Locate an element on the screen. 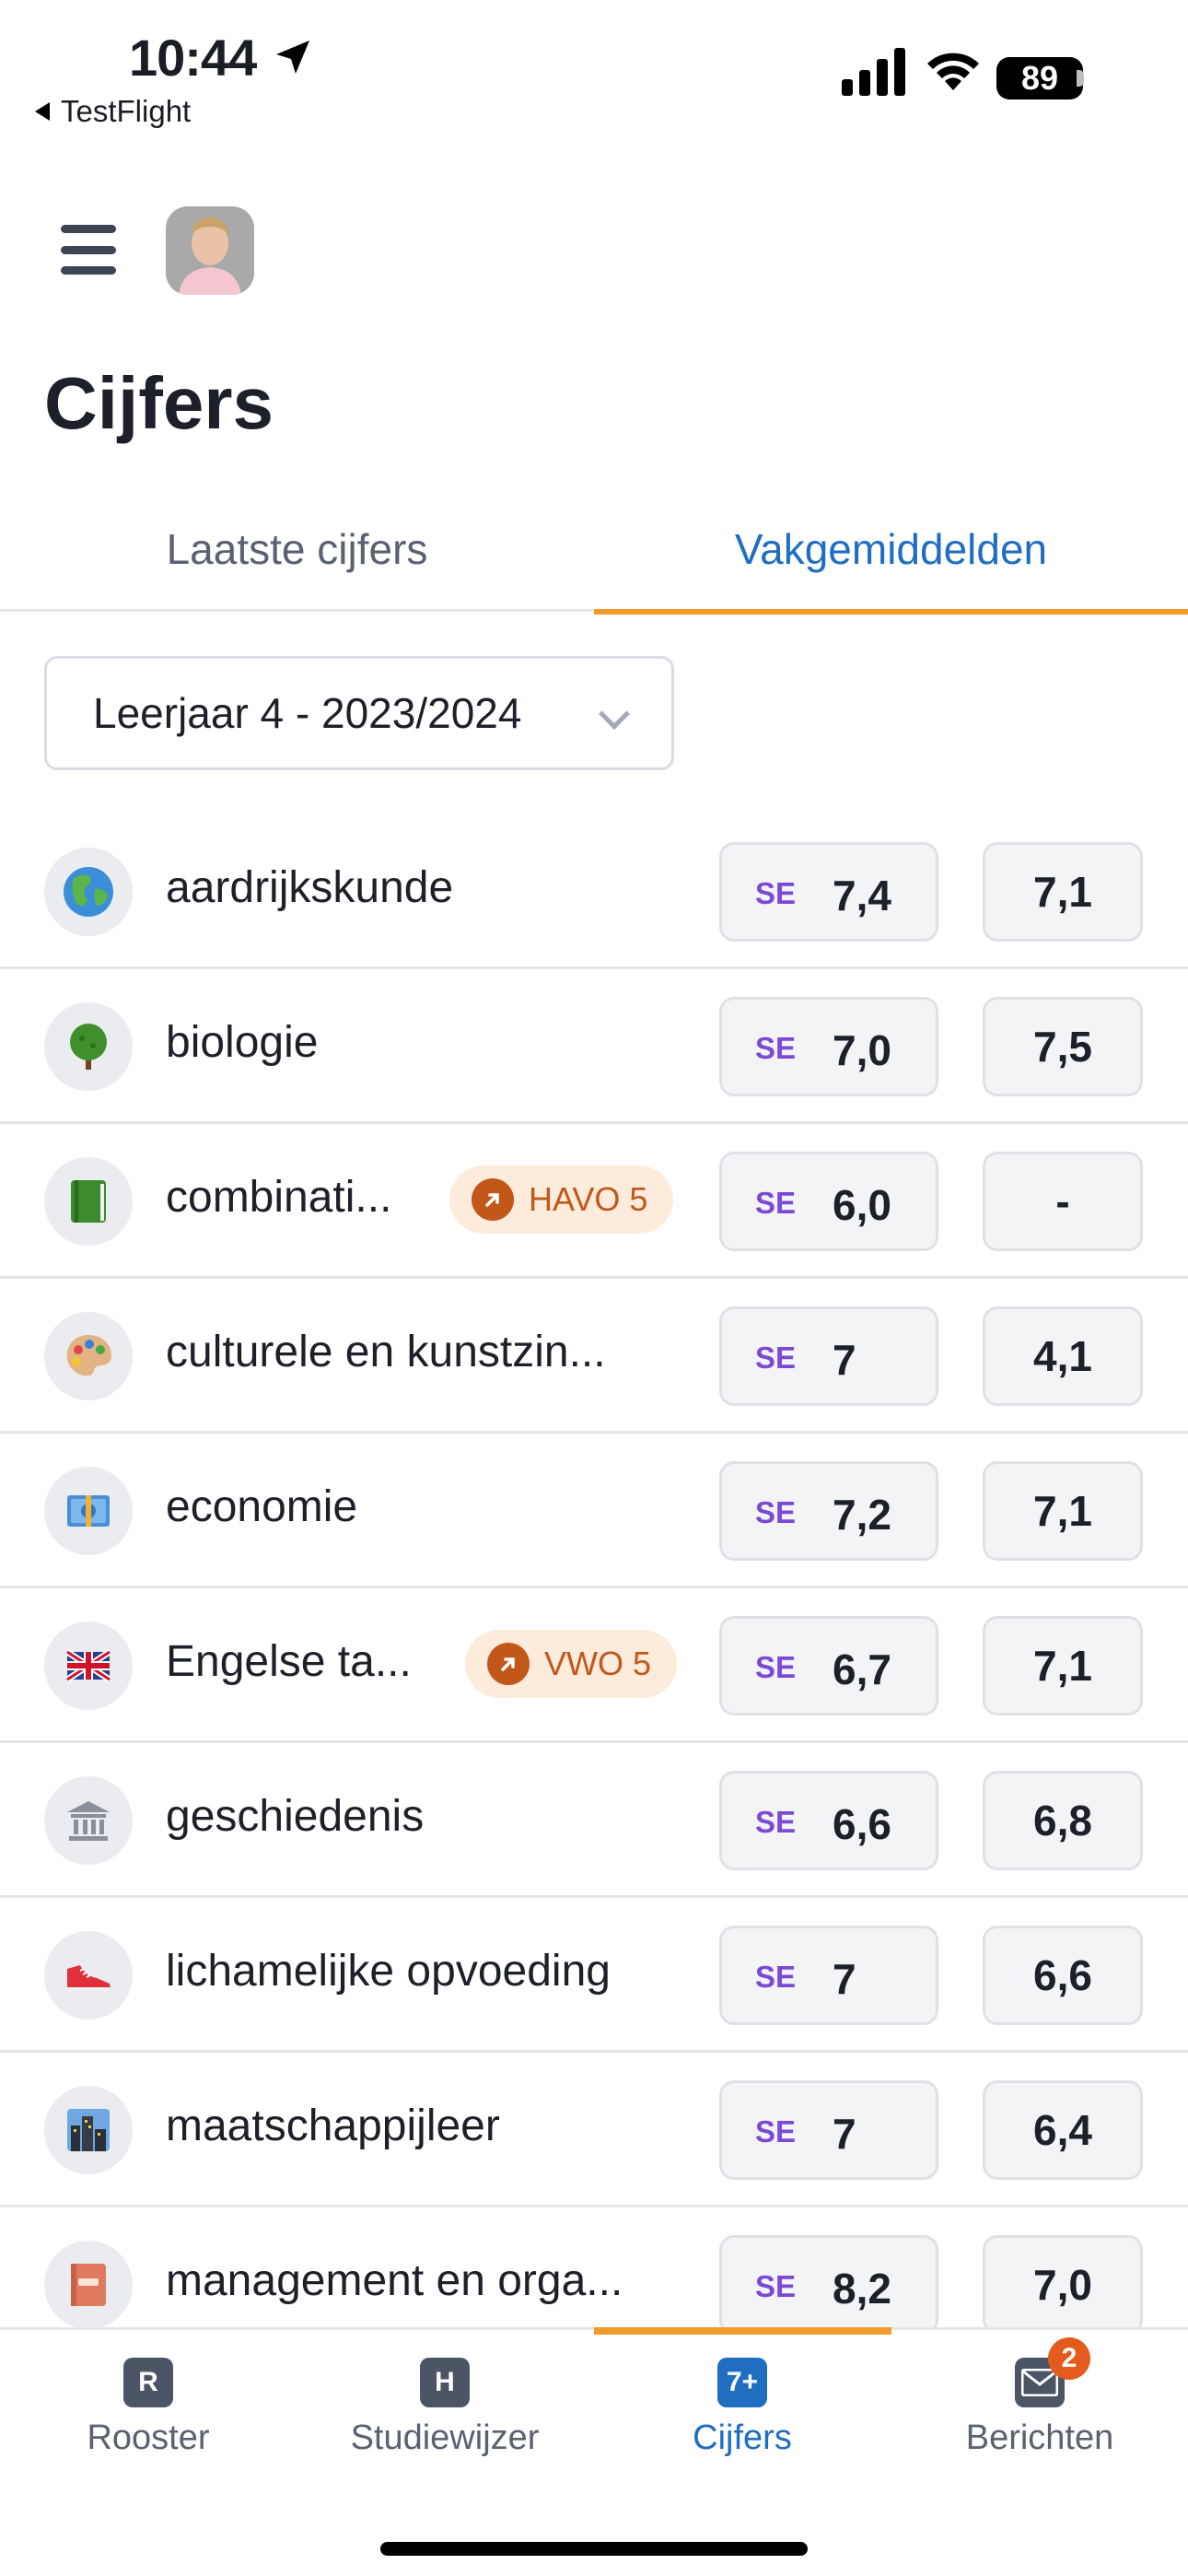  level-badge: VWO 5 is located at coordinates (572, 1664).